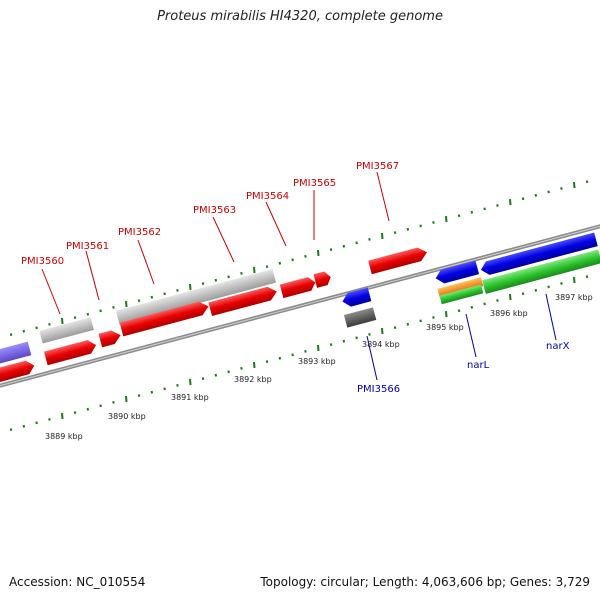 The width and height of the screenshot is (600, 600). What do you see at coordinates (66, 330) in the screenshot?
I see `gene-arrow-pmi3560-gray` at bounding box center [66, 330].